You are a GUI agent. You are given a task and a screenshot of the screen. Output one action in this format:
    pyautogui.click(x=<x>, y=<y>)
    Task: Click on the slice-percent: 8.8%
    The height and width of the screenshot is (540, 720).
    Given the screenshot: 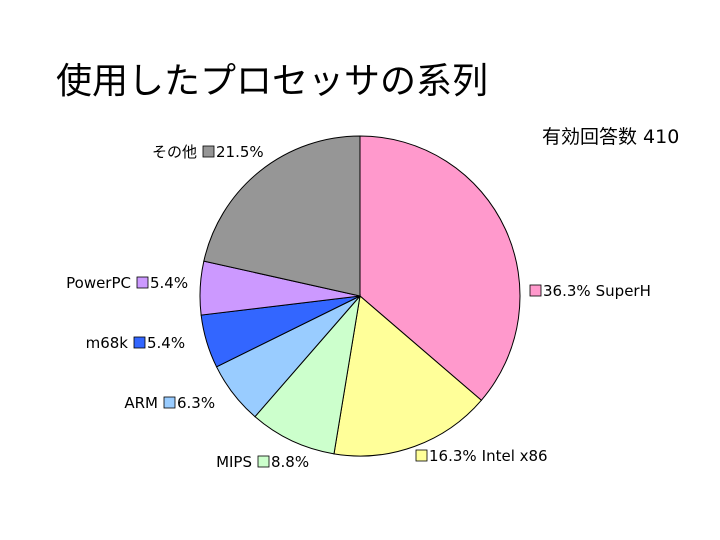 What is the action you would take?
    pyautogui.click(x=290, y=462)
    